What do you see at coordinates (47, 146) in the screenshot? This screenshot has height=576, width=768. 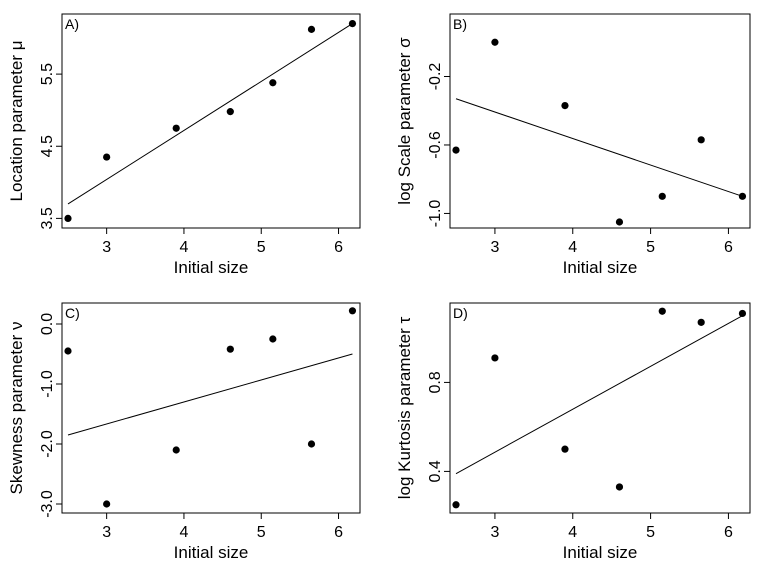 I see `y-tick-label: 4.5` at bounding box center [47, 146].